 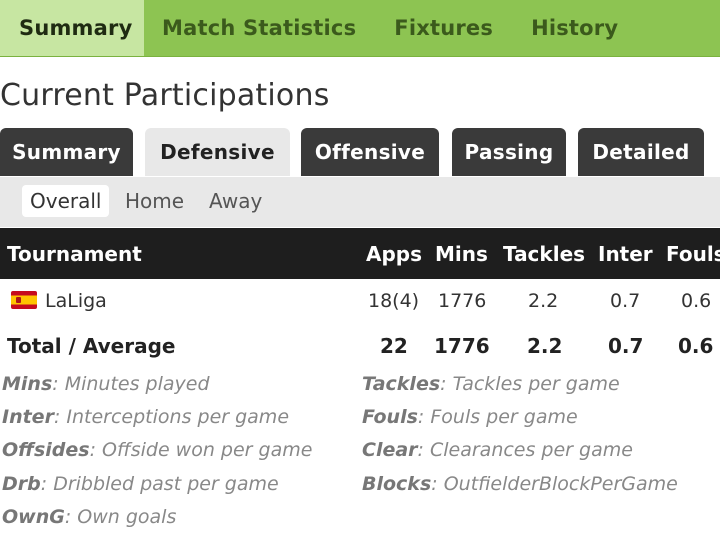 I want to click on total-label: Total / Average, so click(x=91, y=346).